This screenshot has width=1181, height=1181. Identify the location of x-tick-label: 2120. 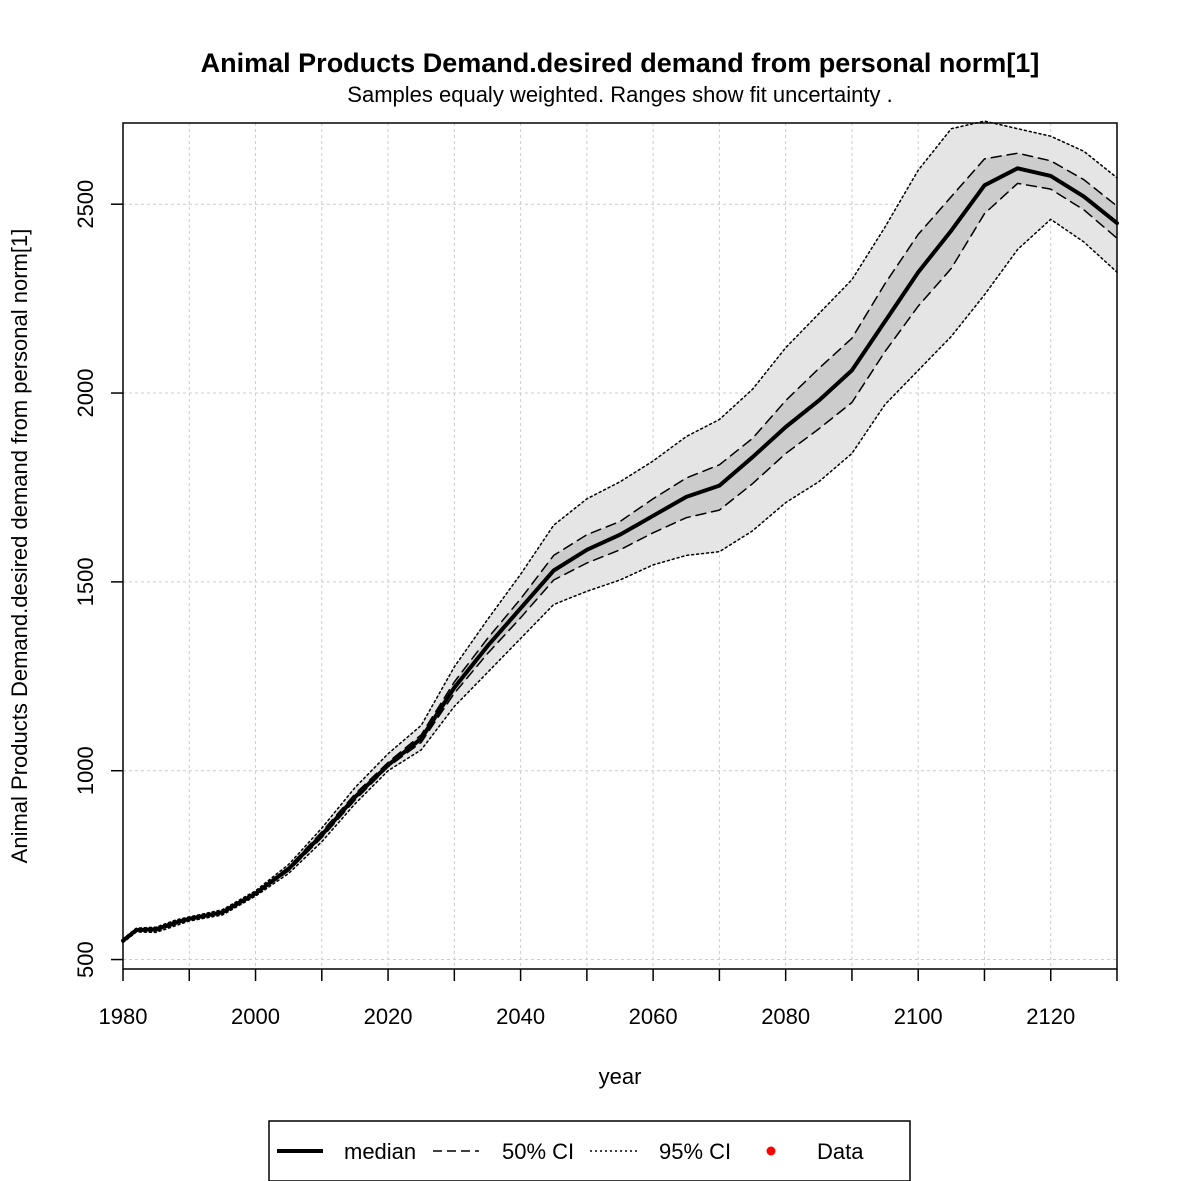
(1050, 1016).